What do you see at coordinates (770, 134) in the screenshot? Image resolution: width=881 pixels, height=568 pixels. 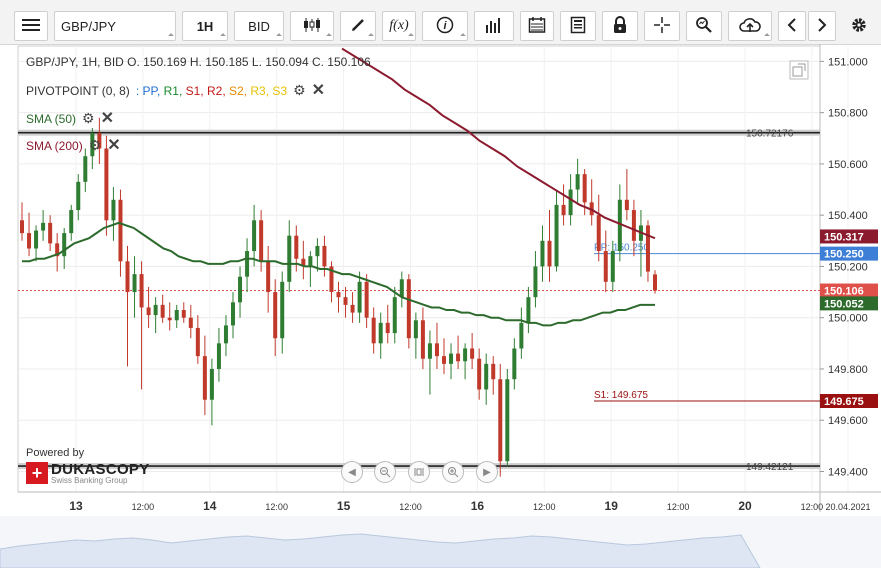 I see `level-label: 150.72176` at bounding box center [770, 134].